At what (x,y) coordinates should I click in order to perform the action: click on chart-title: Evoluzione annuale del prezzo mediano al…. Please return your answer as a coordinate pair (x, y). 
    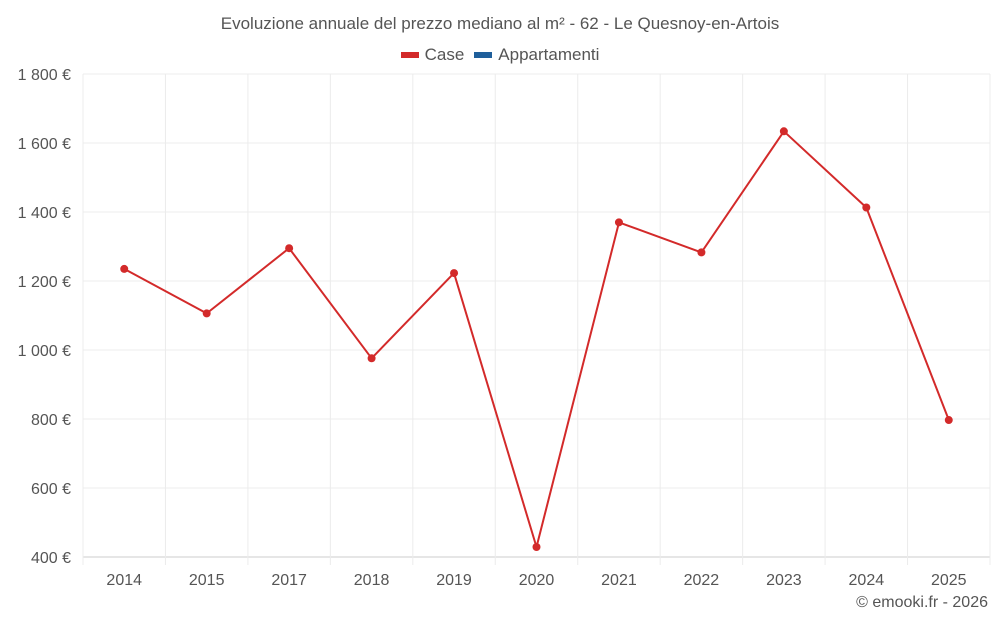
    Looking at the image, I should click on (500, 23).